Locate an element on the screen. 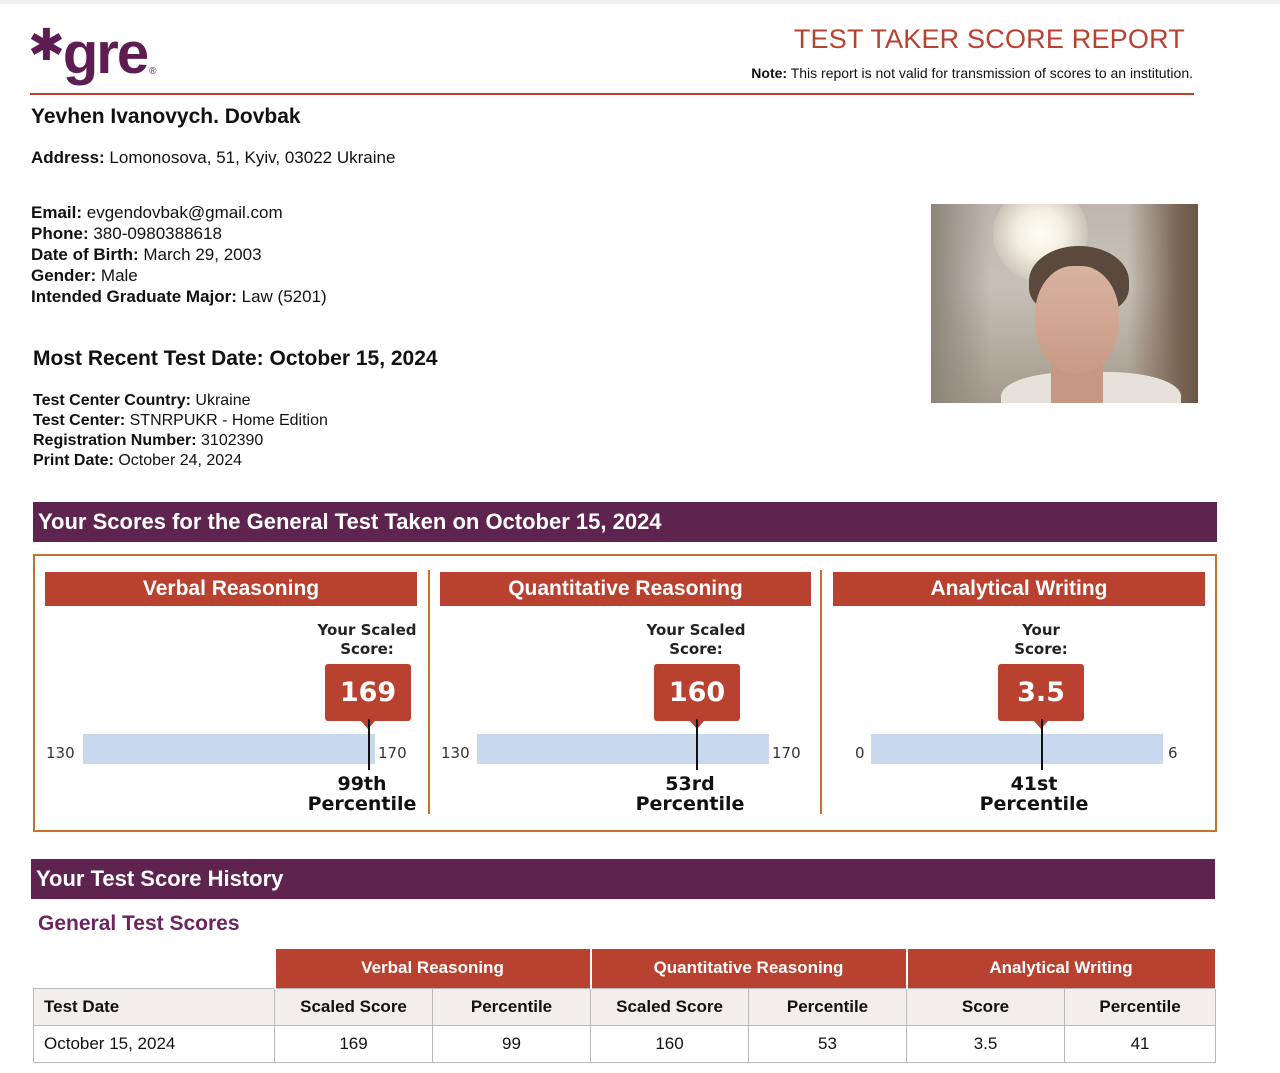 The width and height of the screenshot is (1280, 1073). center-label: Test Center: is located at coordinates (79, 420).